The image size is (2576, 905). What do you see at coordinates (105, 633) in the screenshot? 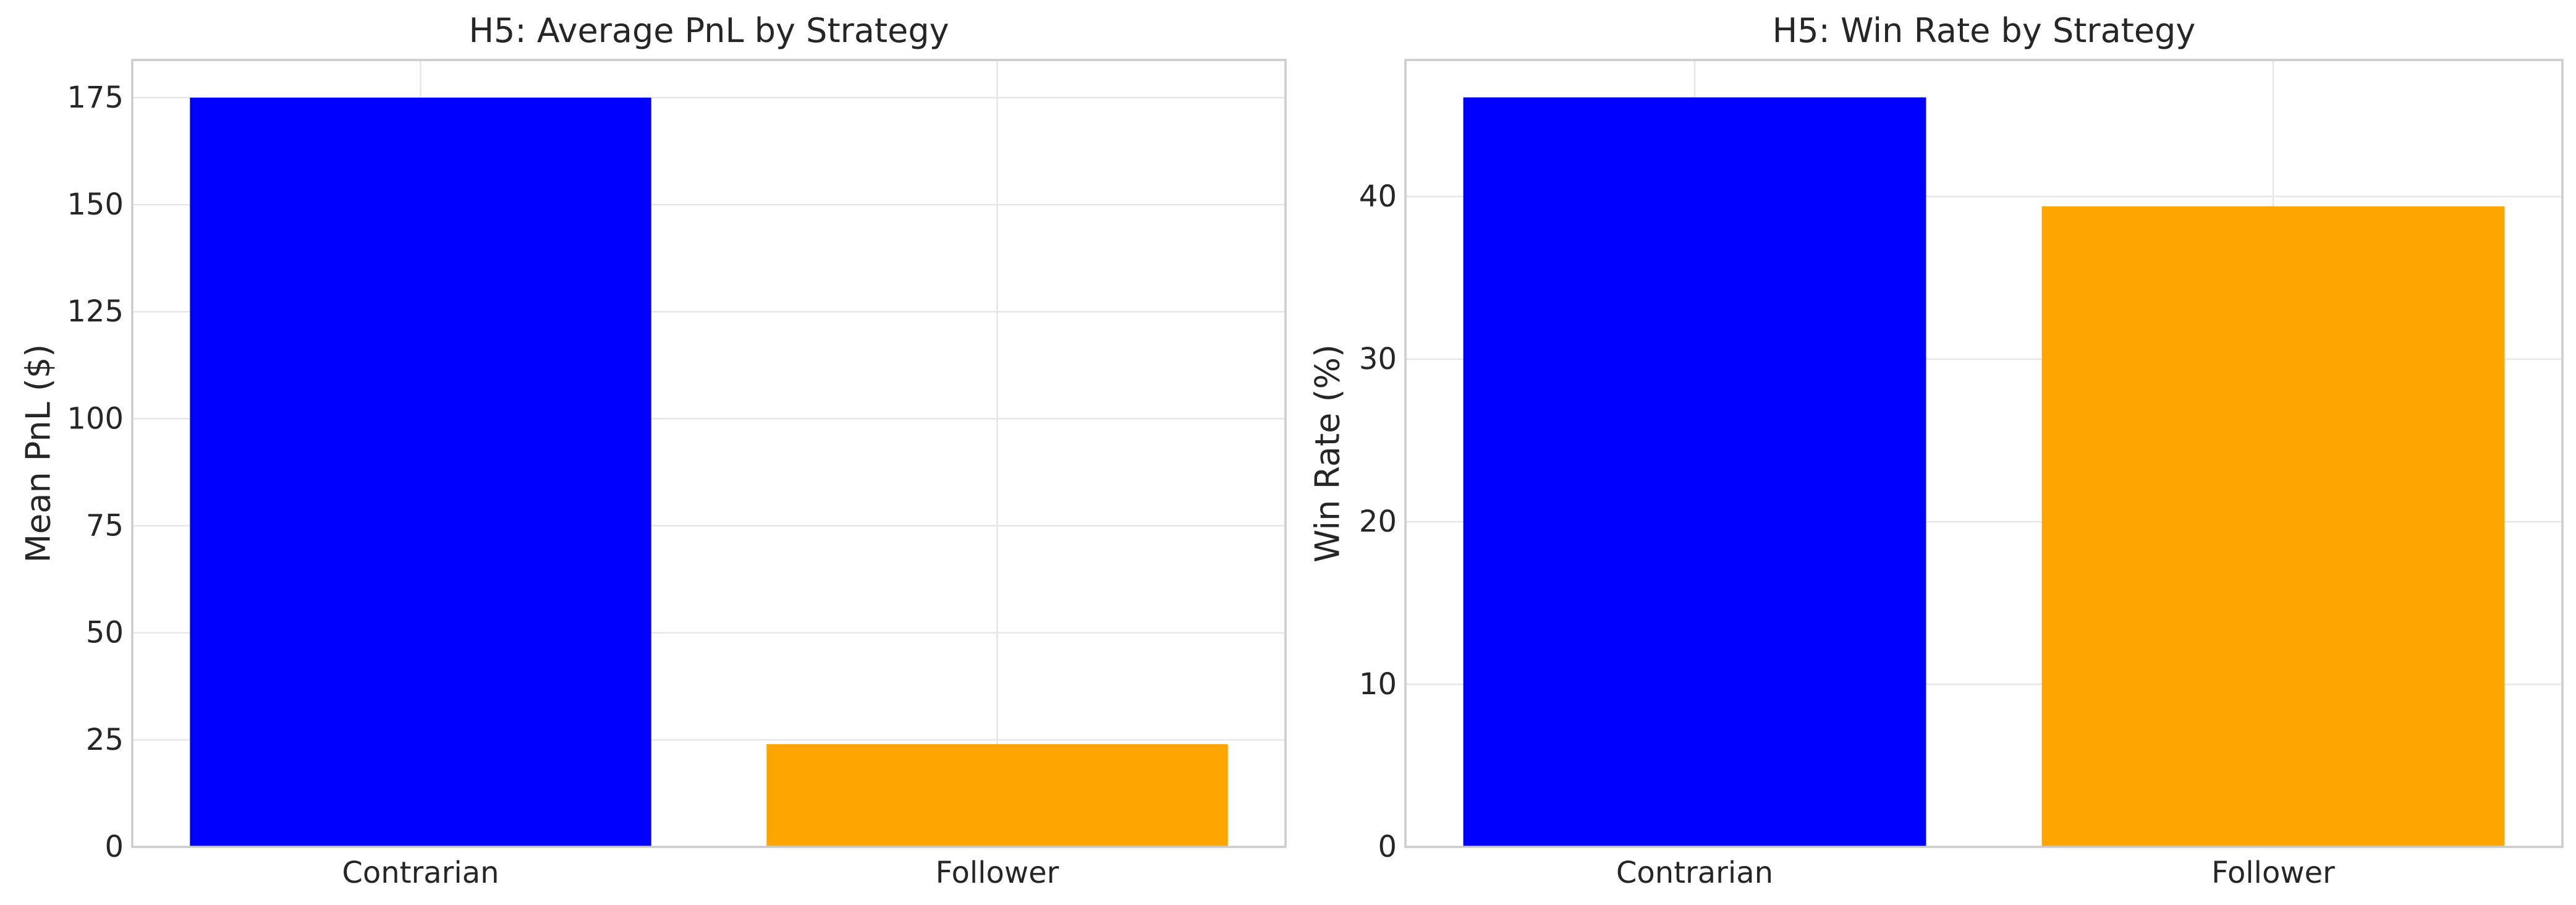
I see `avg-pnl-ytick-label: 50` at bounding box center [105, 633].